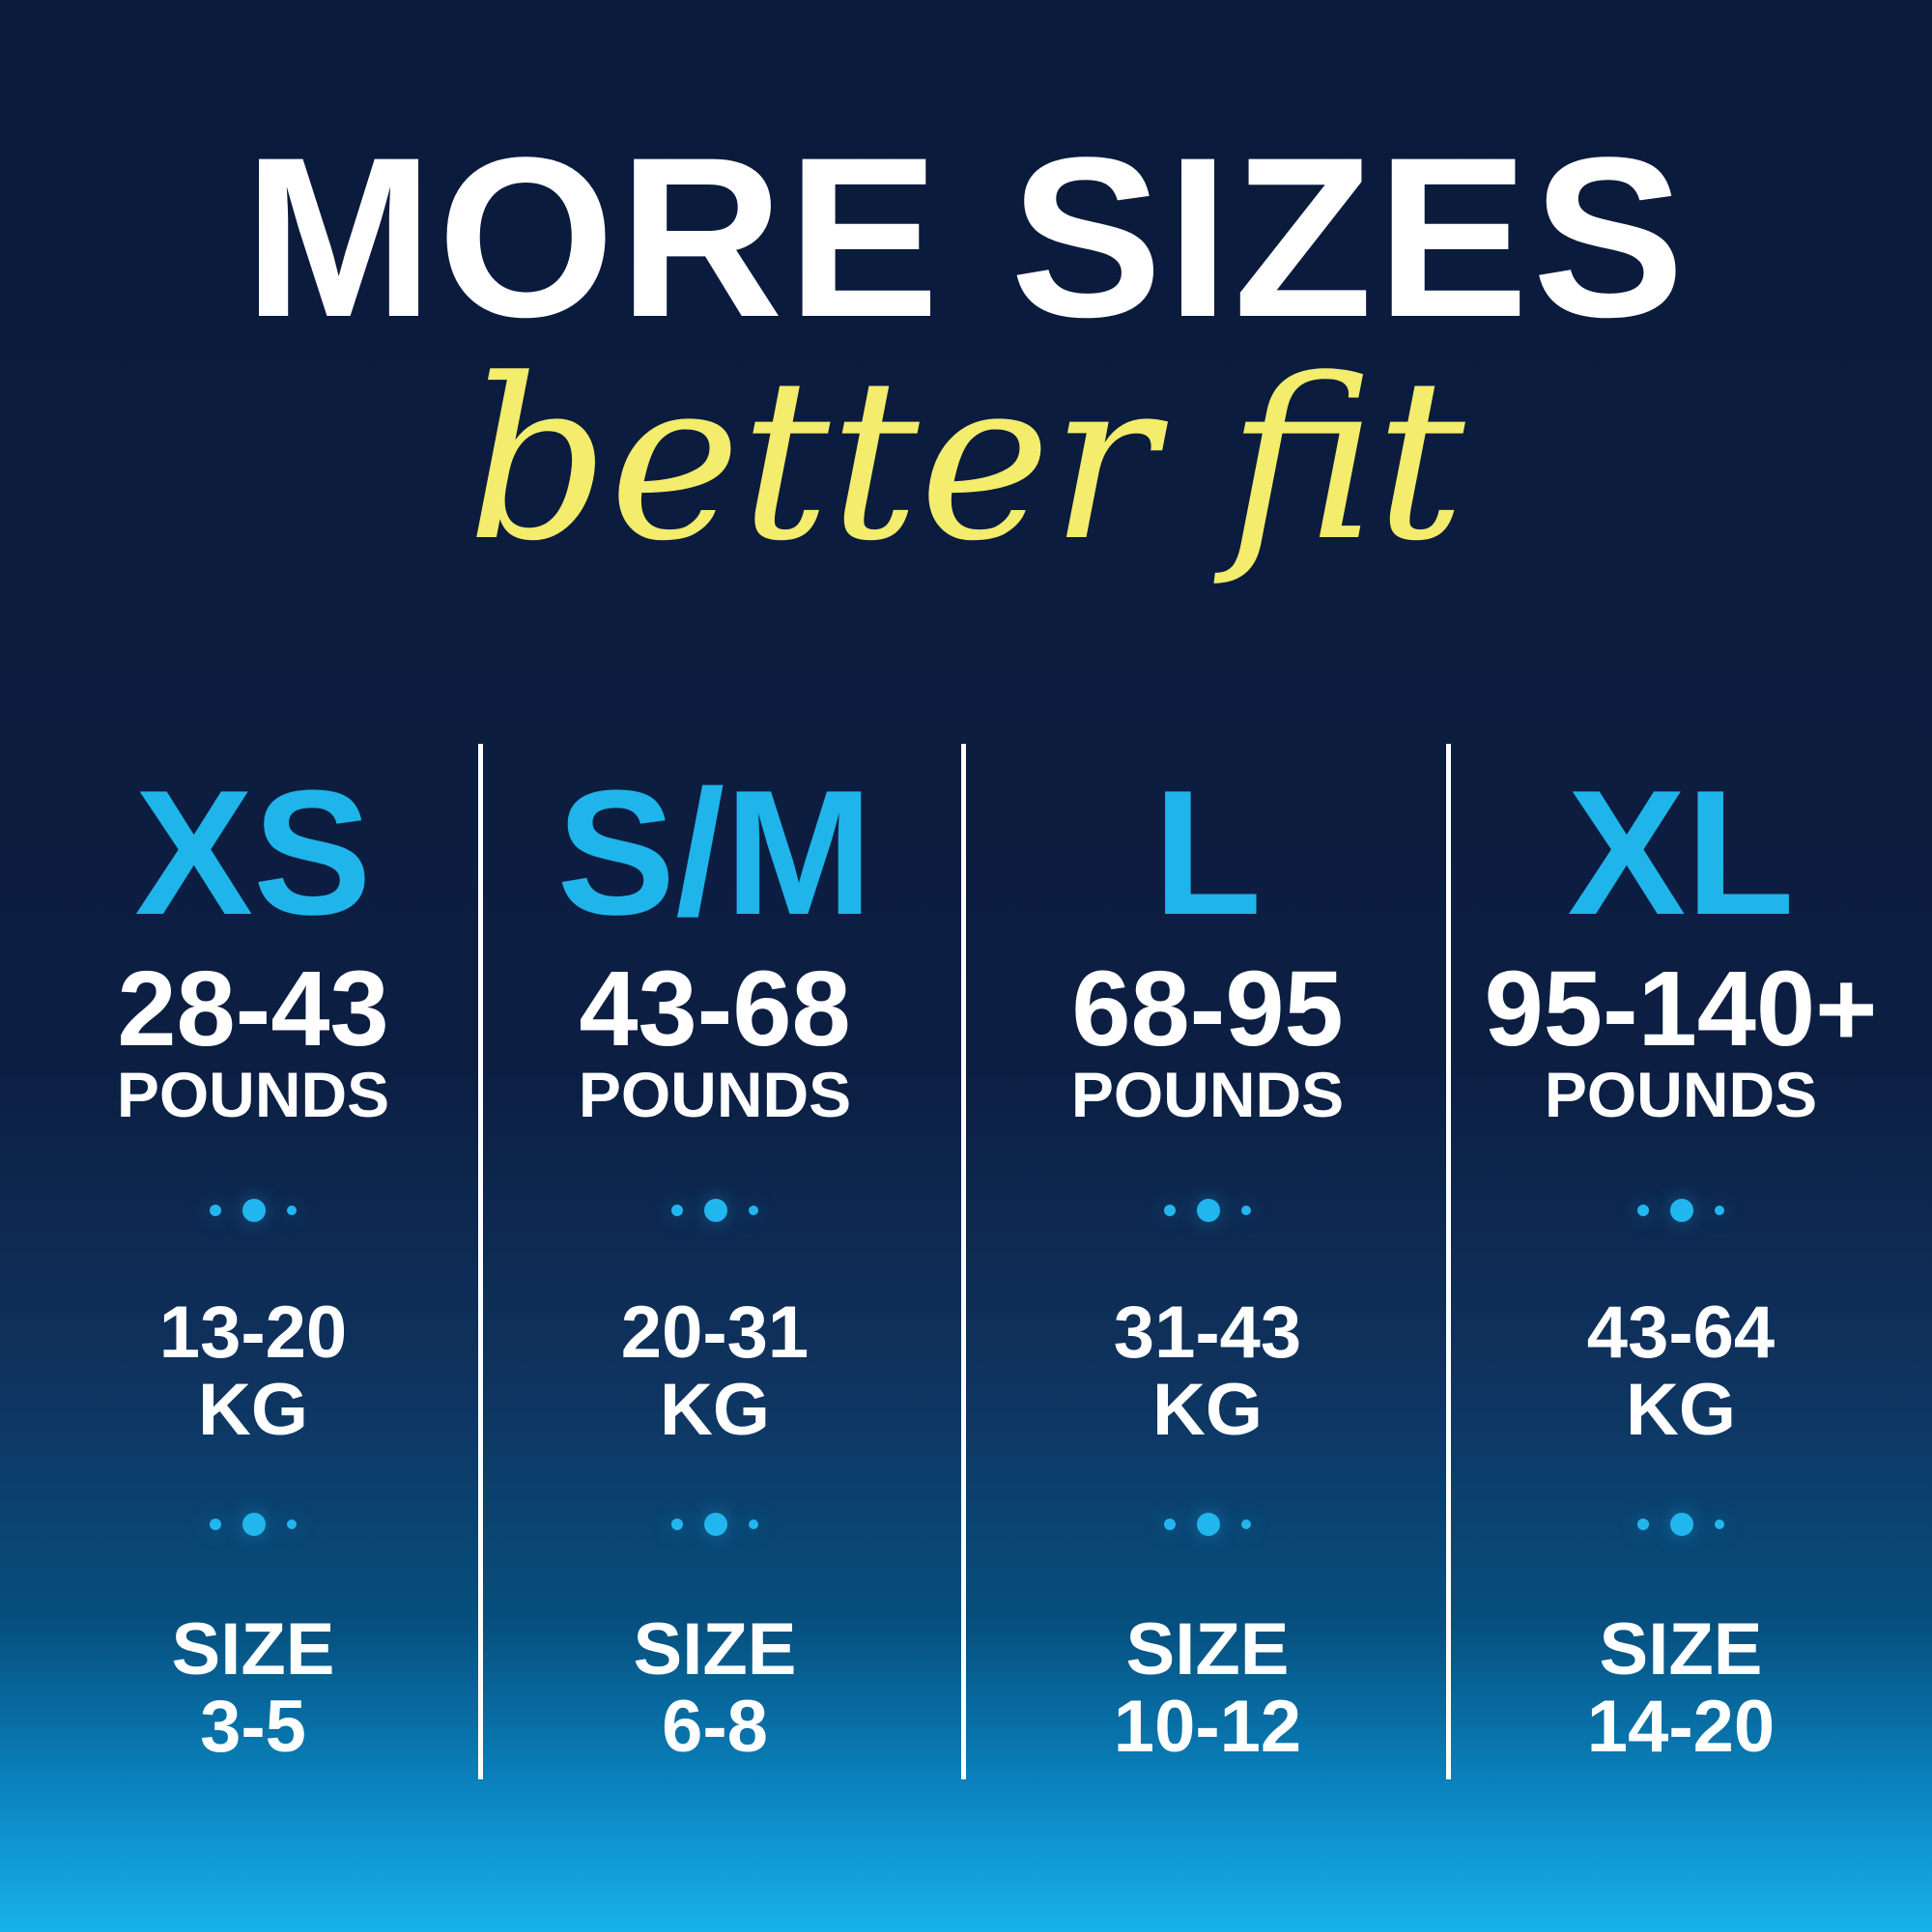 The width and height of the screenshot is (1932, 1932). Describe the element at coordinates (253, 852) in the screenshot. I see `size-name: XS` at that location.